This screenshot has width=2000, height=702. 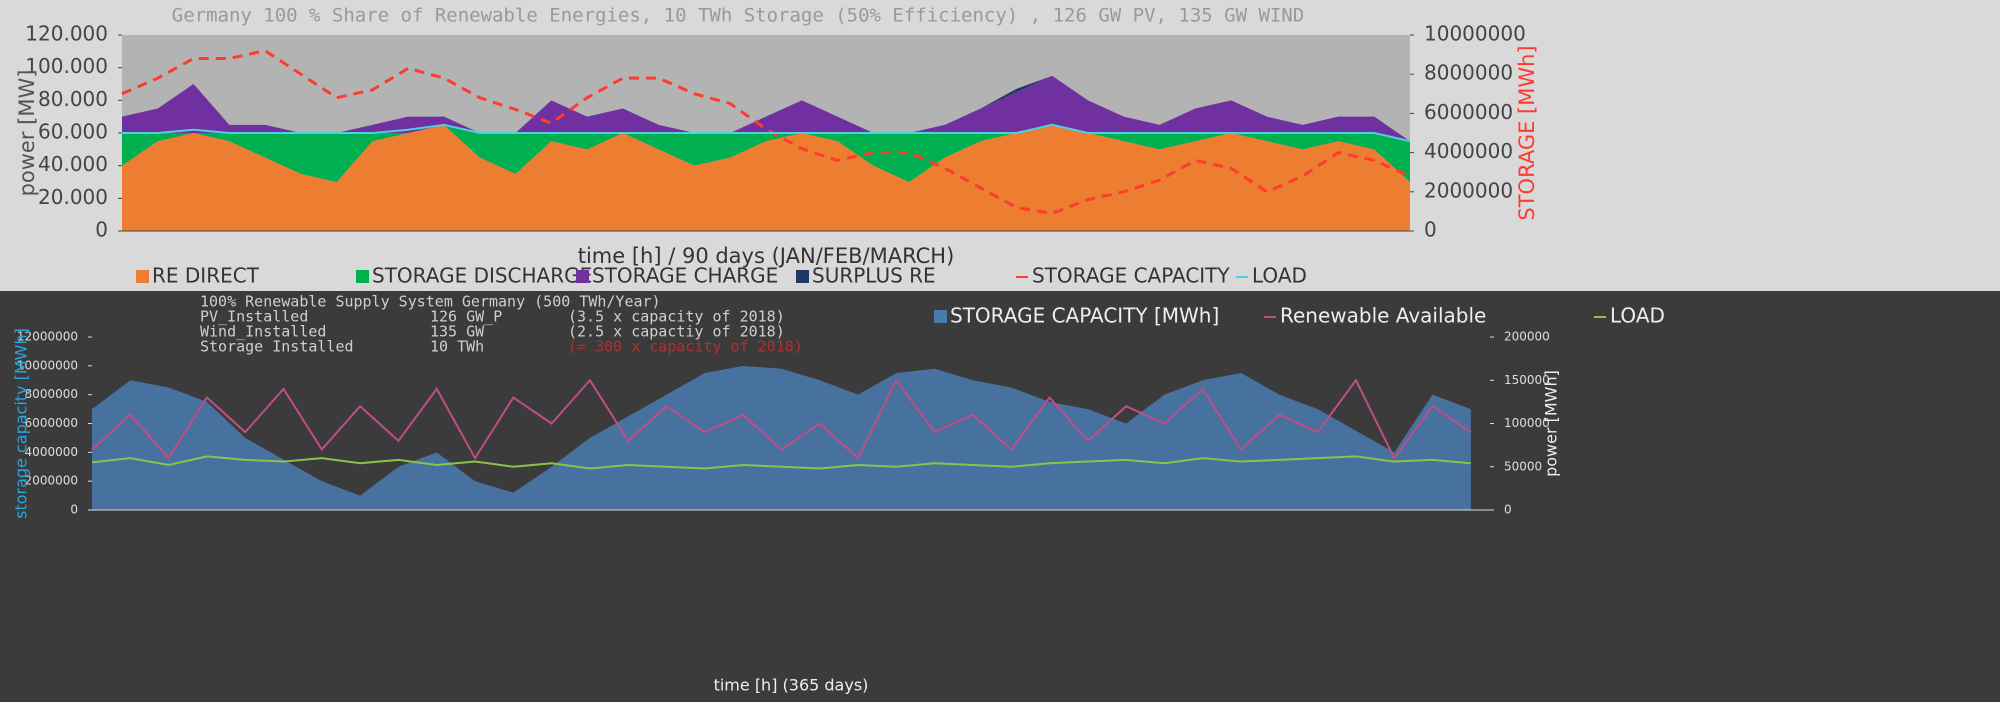 What do you see at coordinates (27, 133) in the screenshot?
I see `y-axis-label: power [MW]` at bounding box center [27, 133].